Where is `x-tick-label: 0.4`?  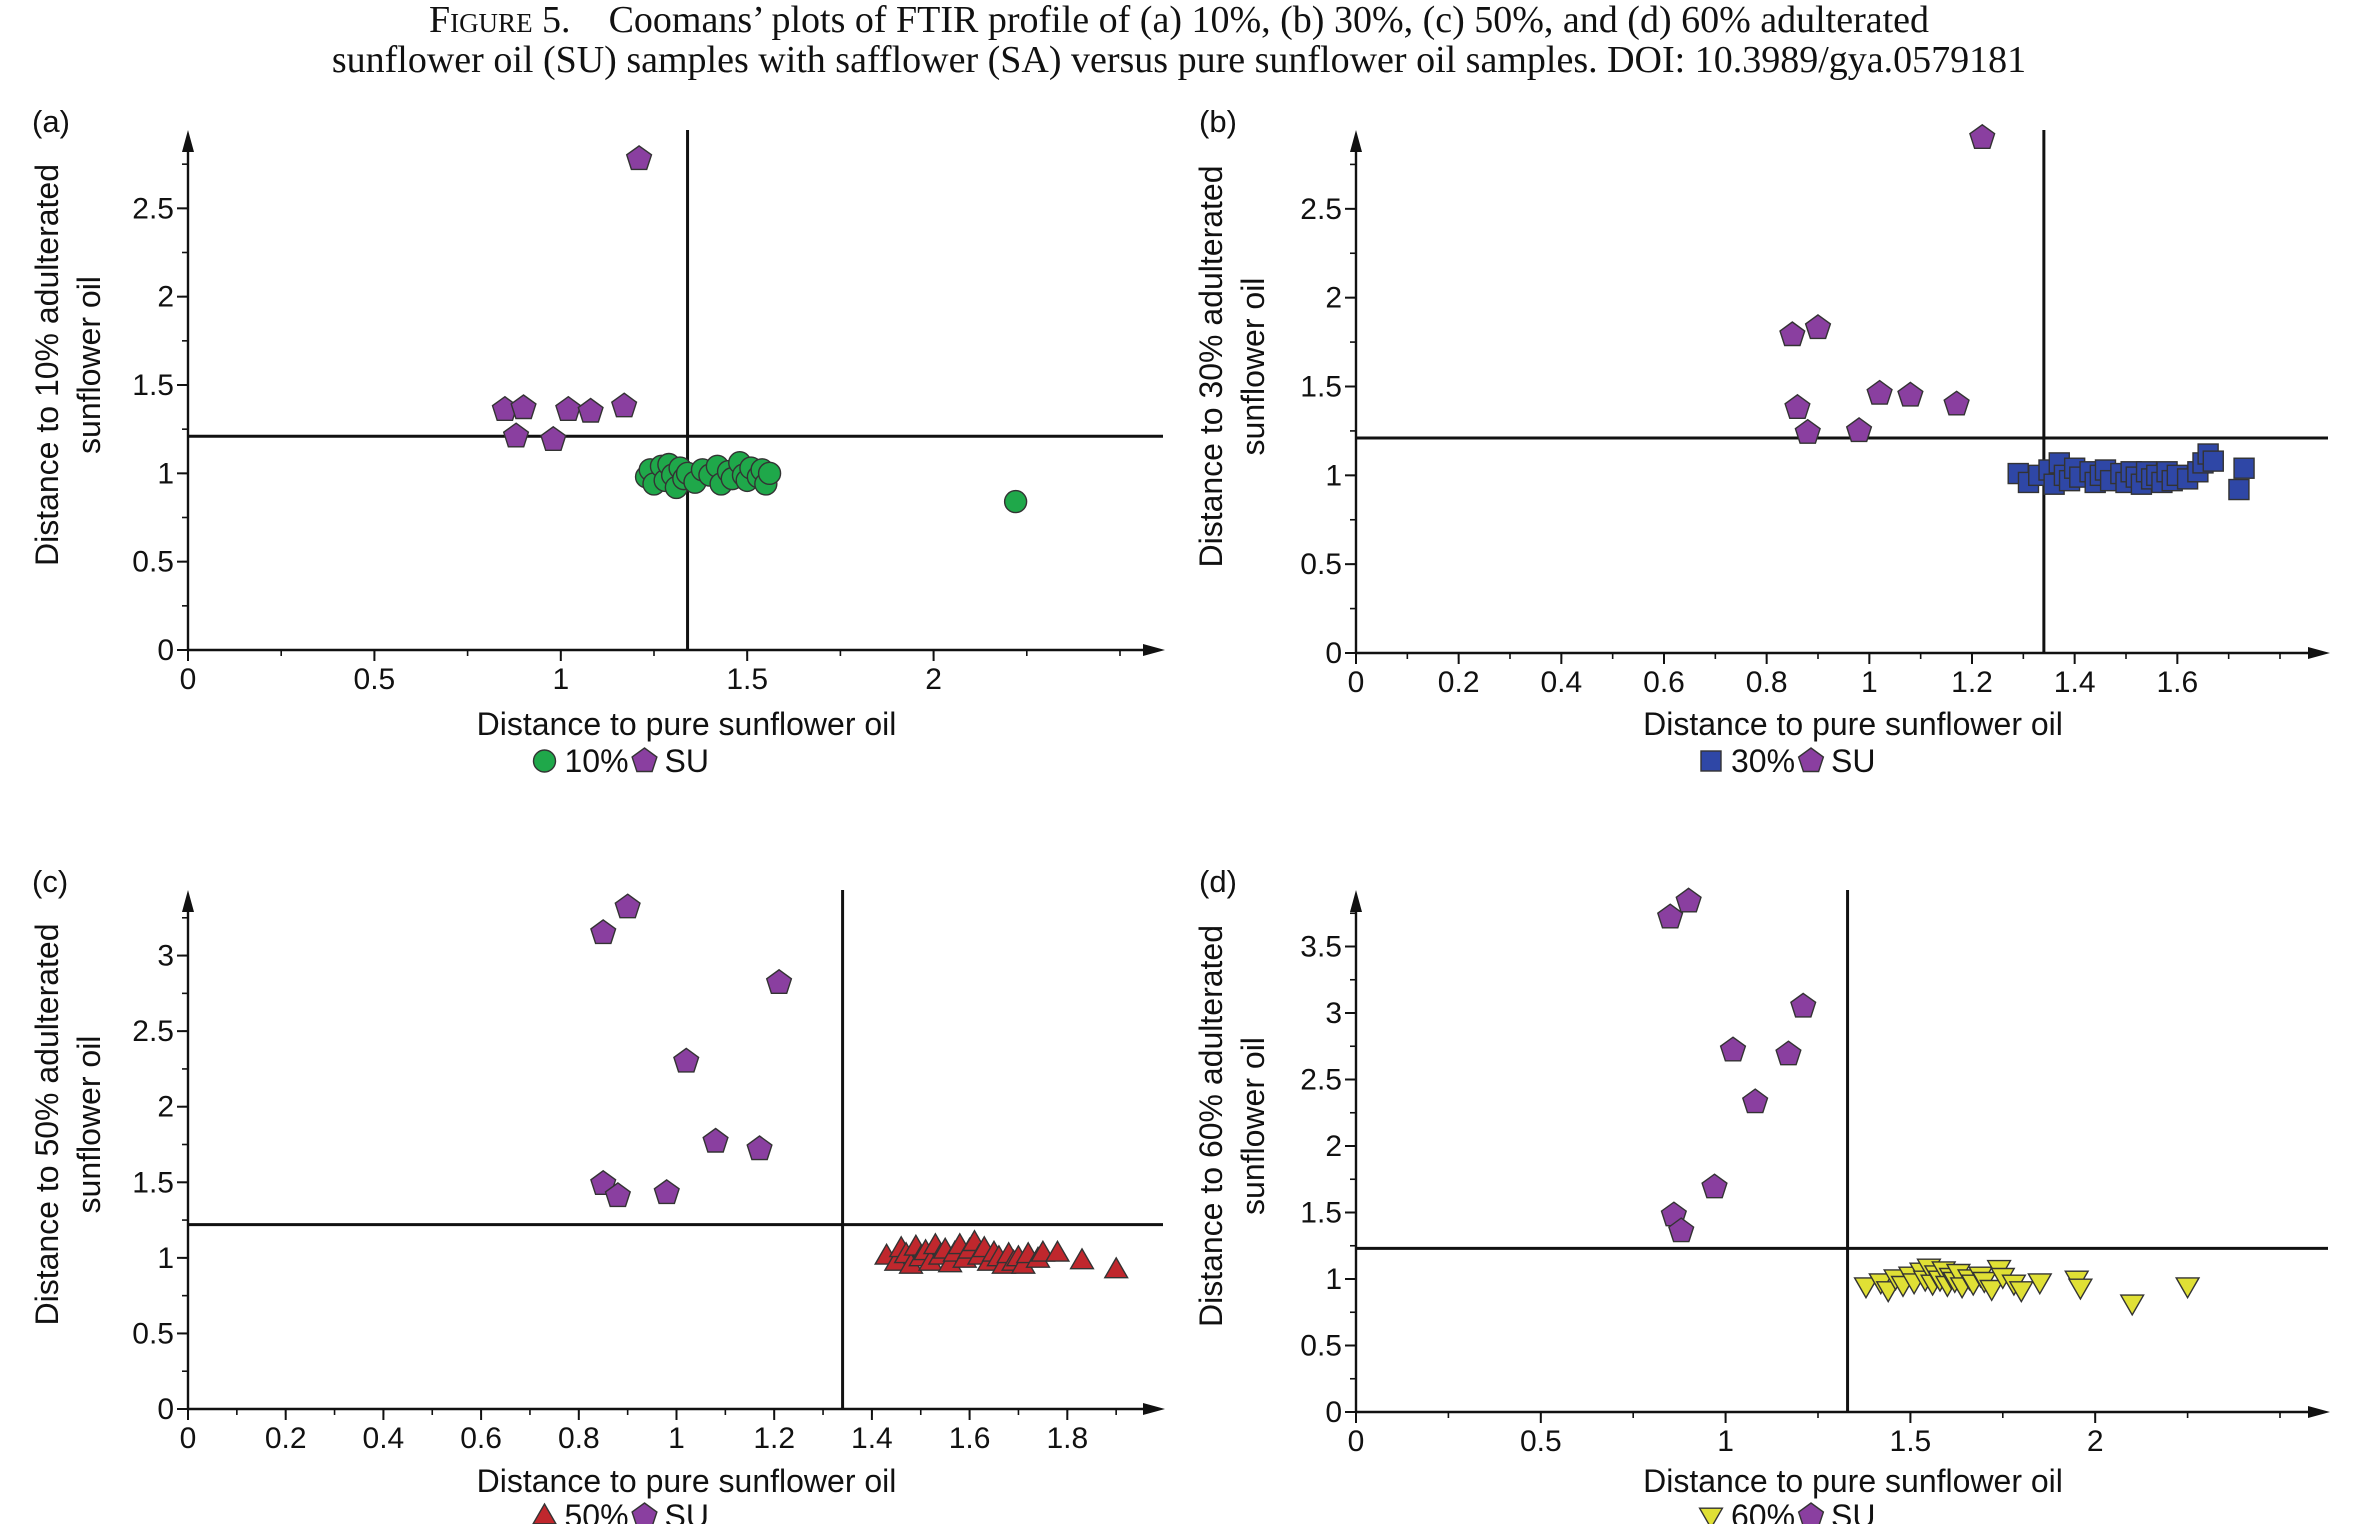 x-tick-label: 0.4 is located at coordinates (384, 1438).